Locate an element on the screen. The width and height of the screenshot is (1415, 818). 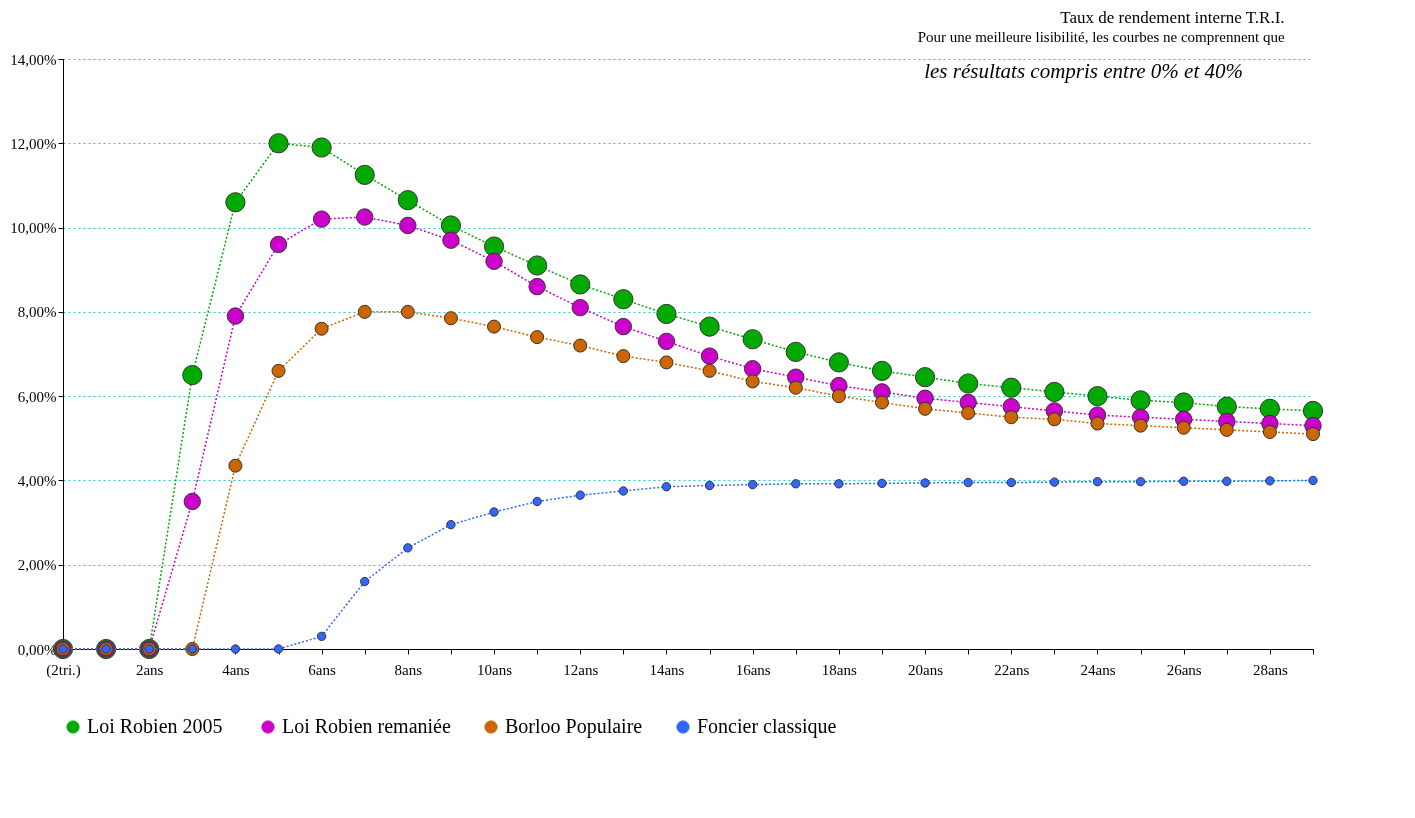
x-tick-label: 16ans is located at coordinates (753, 669).